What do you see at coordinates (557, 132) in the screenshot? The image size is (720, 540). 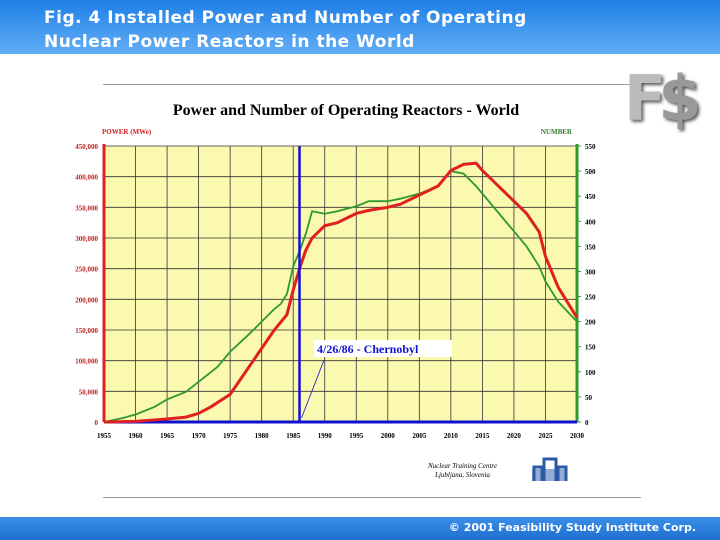 I see `y2-axis-label: NUMBER` at bounding box center [557, 132].